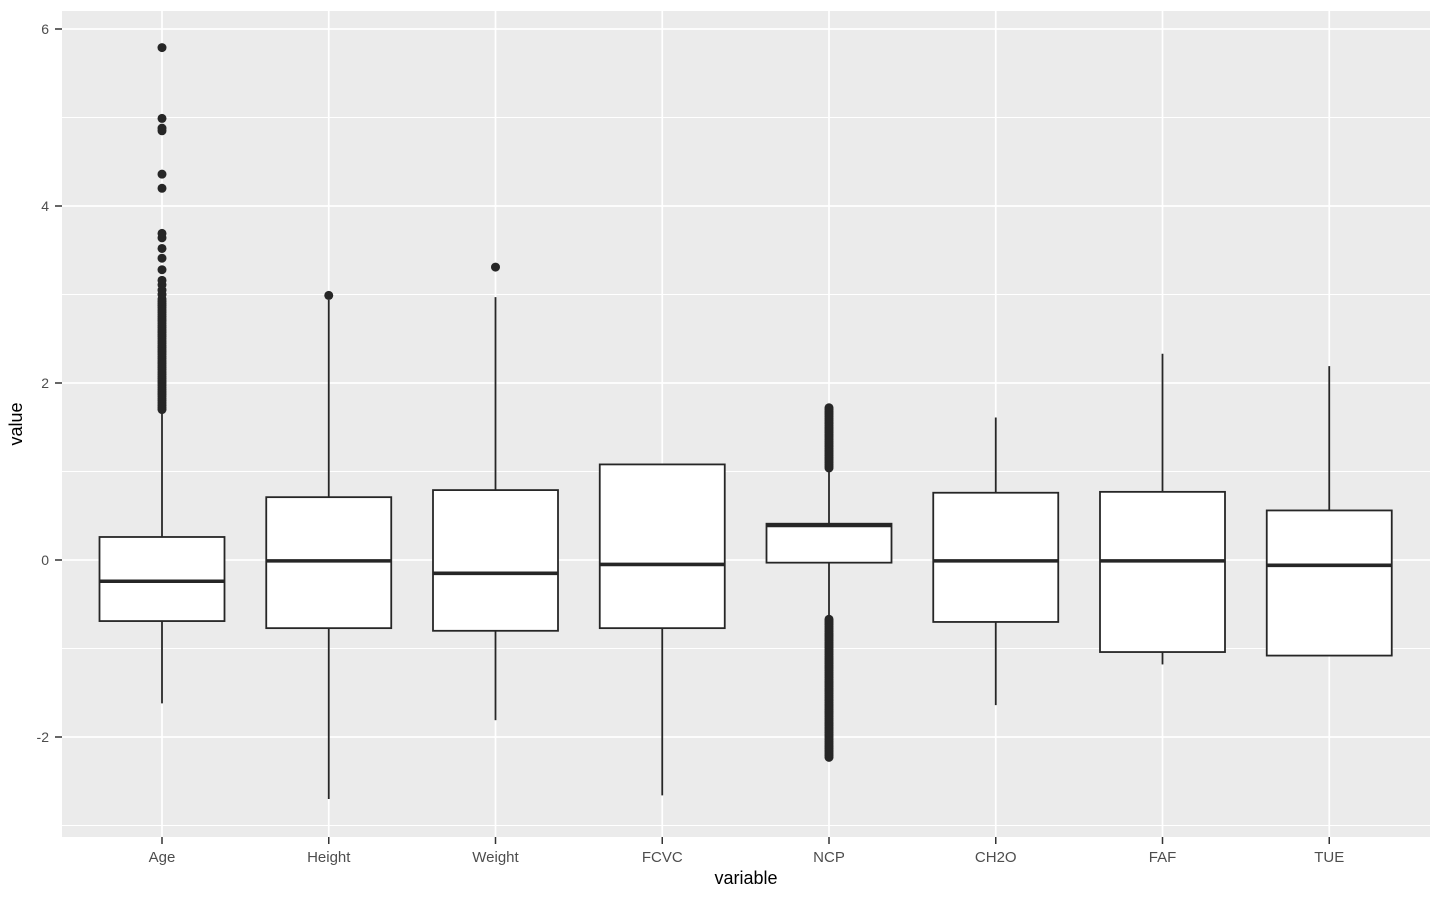  What do you see at coordinates (745, 878) in the screenshot?
I see `x-axis-title: variable` at bounding box center [745, 878].